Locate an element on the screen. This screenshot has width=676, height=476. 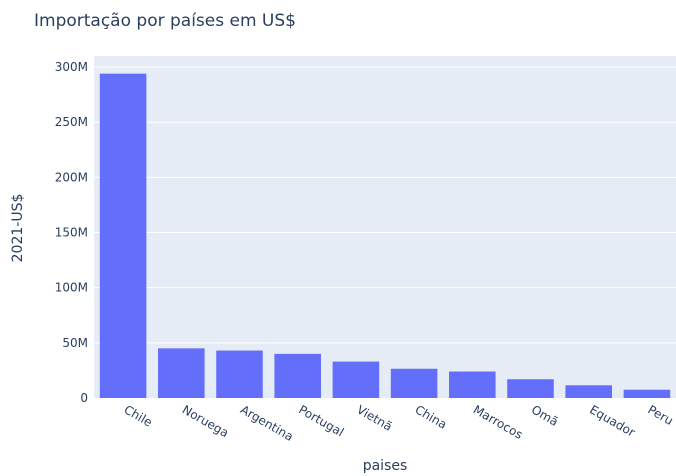
x-tick-label: Noruega is located at coordinates (205, 421).